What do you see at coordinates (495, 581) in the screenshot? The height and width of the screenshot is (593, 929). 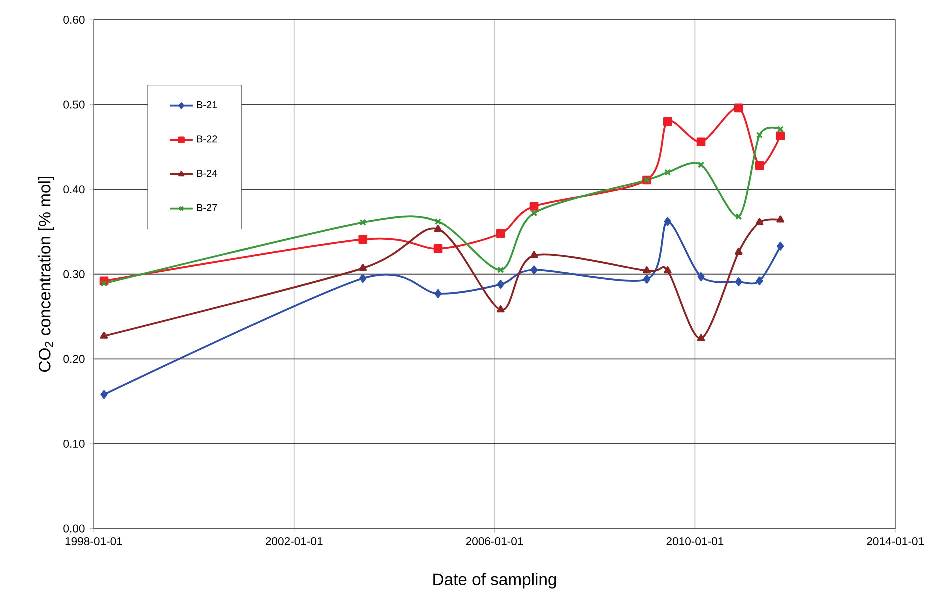 I see `x-axis-title: Date of sampling` at bounding box center [495, 581].